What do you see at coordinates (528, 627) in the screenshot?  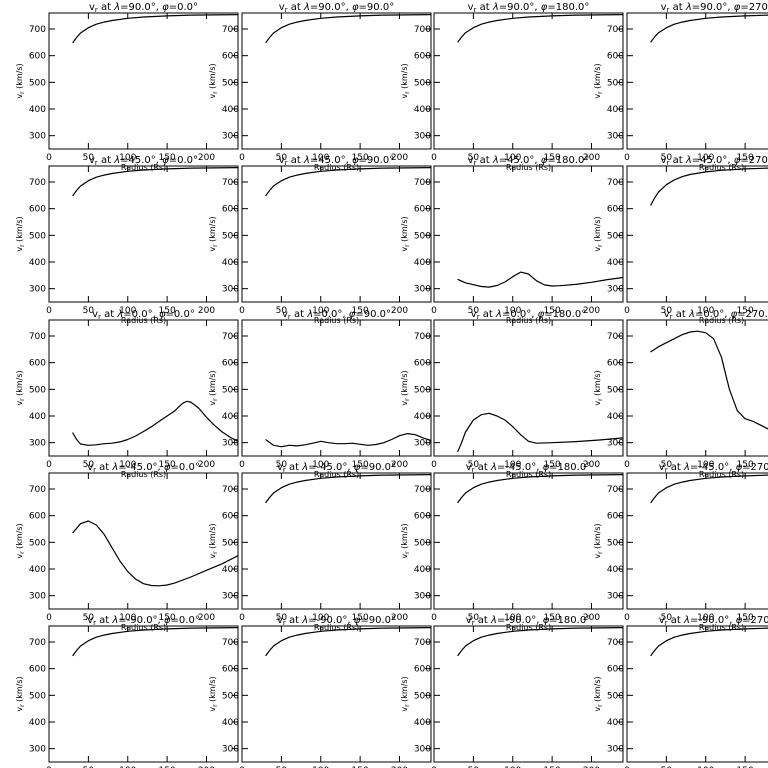 I see `x-axis-label: Radius (Rs)` at bounding box center [528, 627].